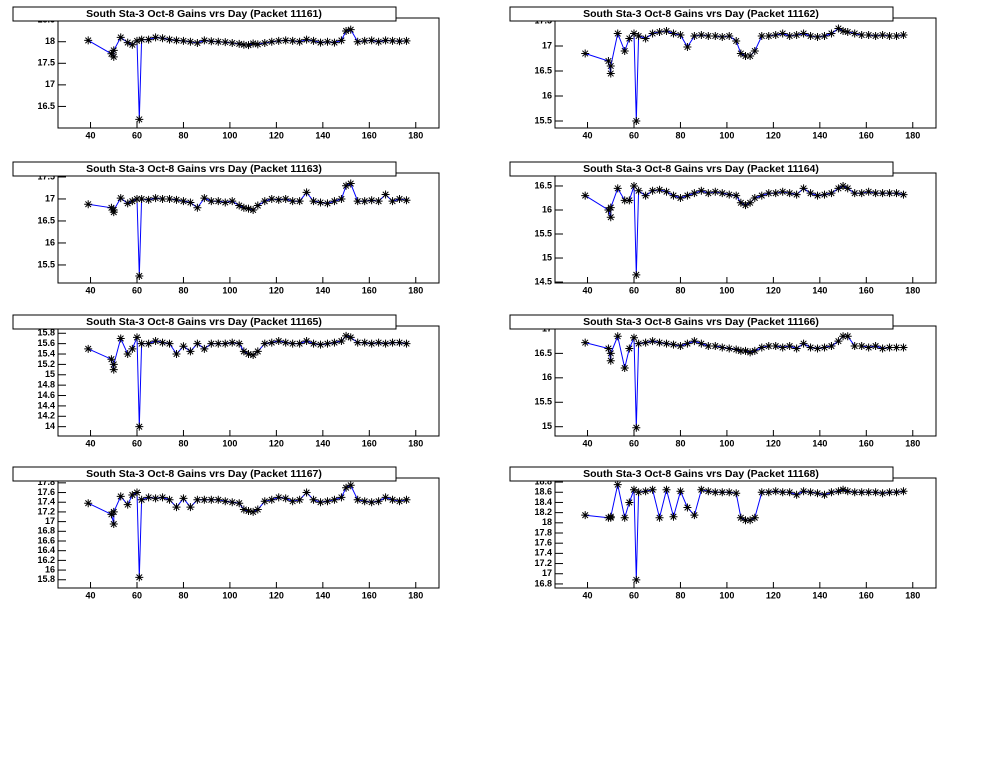 The image size is (996, 762). I want to click on y-tick-label: 16, so click(547, 209).